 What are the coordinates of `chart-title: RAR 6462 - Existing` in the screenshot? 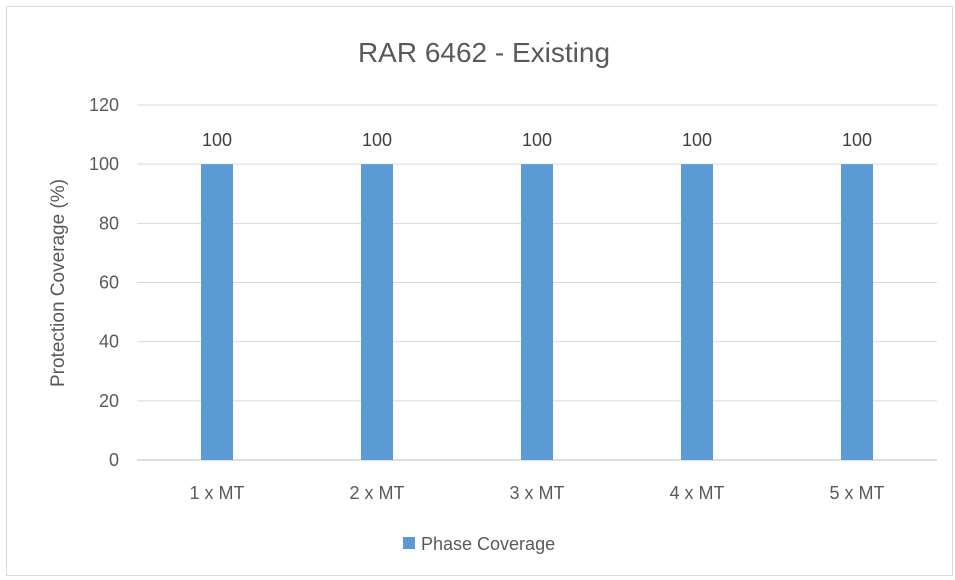 It's located at (484, 52).